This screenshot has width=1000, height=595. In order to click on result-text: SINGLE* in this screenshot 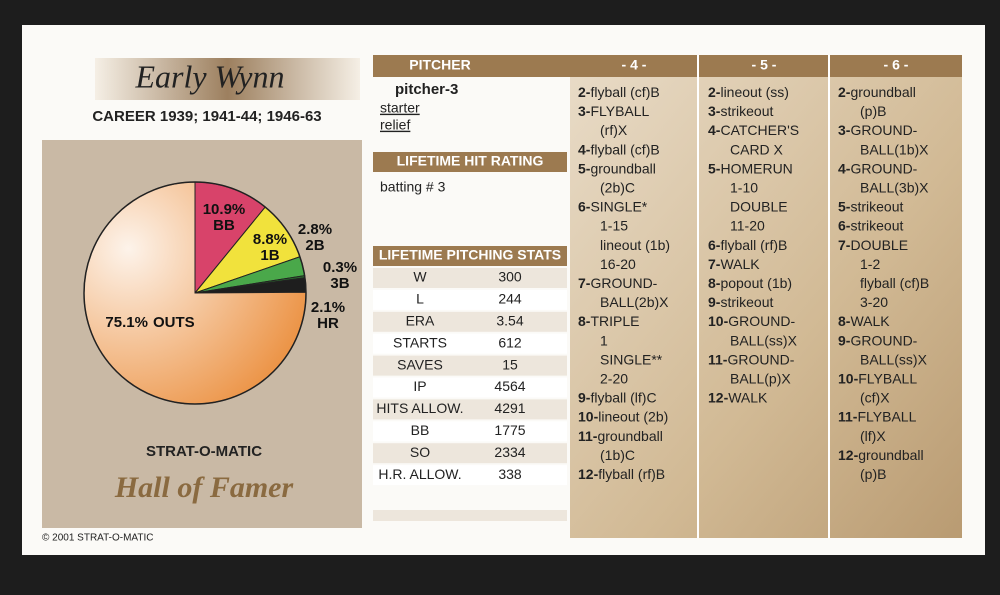, I will do `click(618, 206)`.